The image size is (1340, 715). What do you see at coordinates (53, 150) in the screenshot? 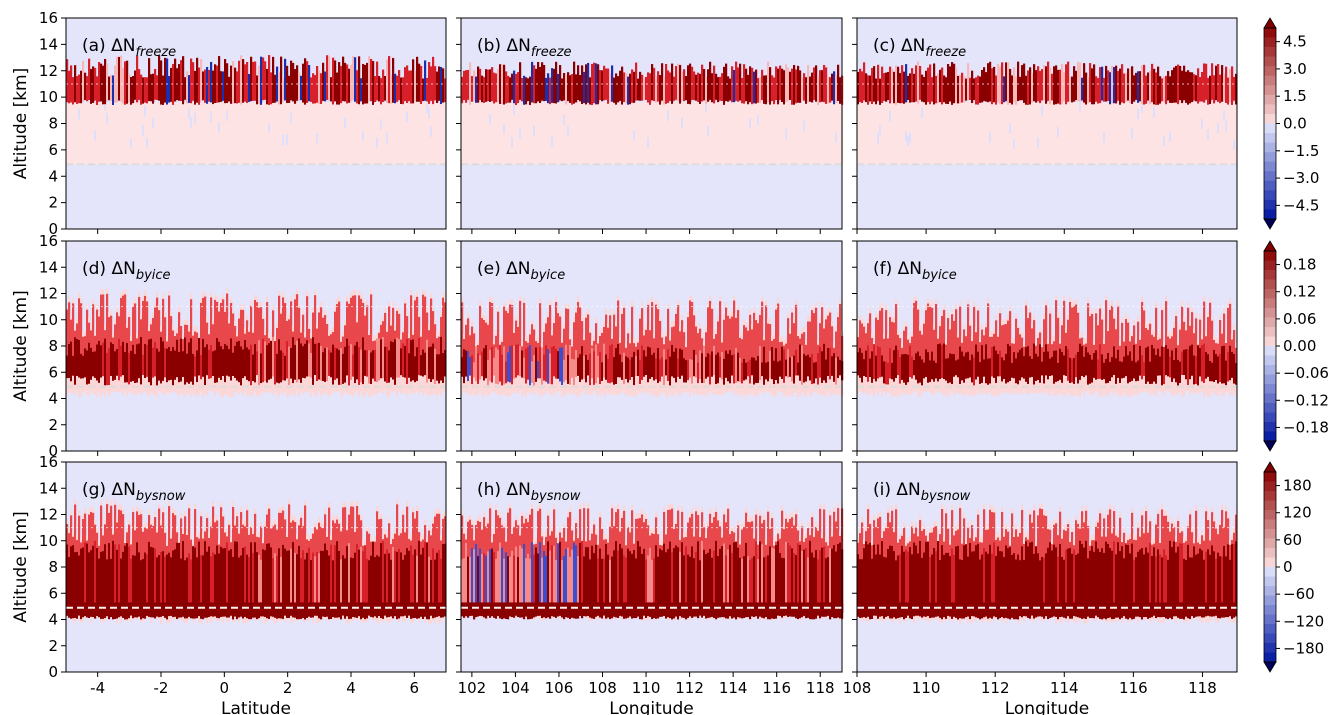
I see `y-tick-label: 6` at bounding box center [53, 150].